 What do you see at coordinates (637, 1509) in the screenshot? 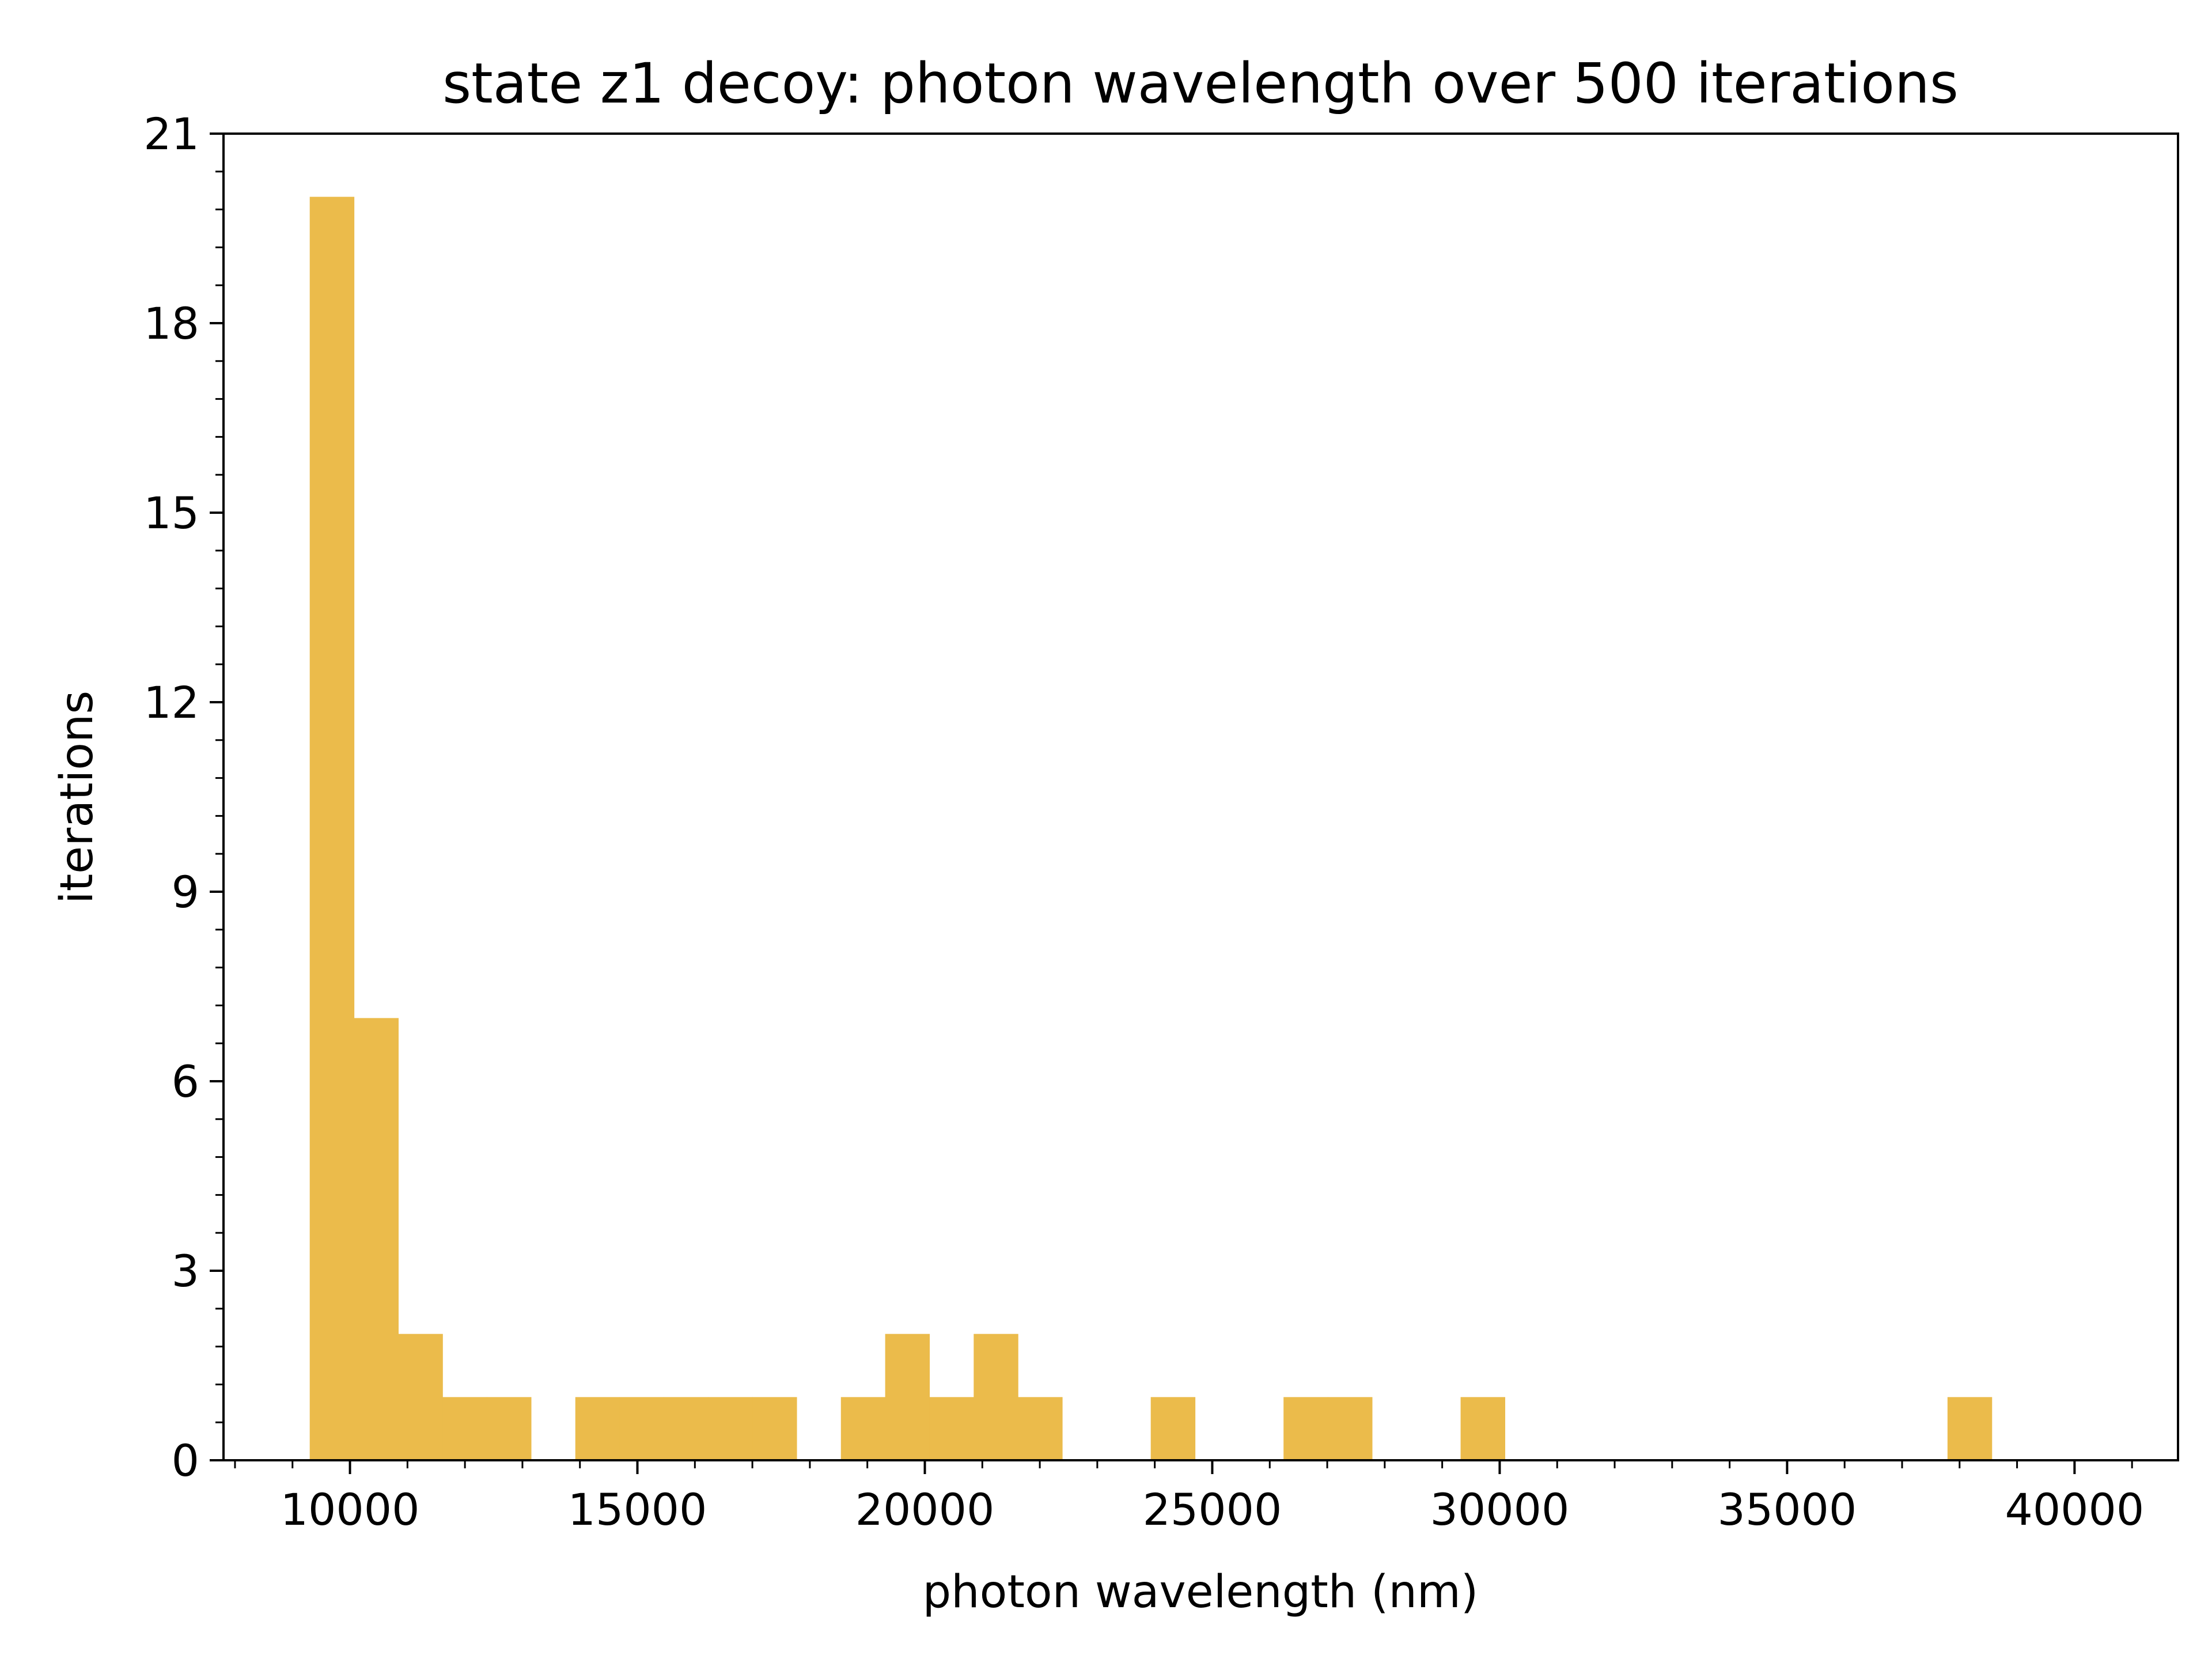
I see `x-tick-label: 15000` at bounding box center [637, 1509].